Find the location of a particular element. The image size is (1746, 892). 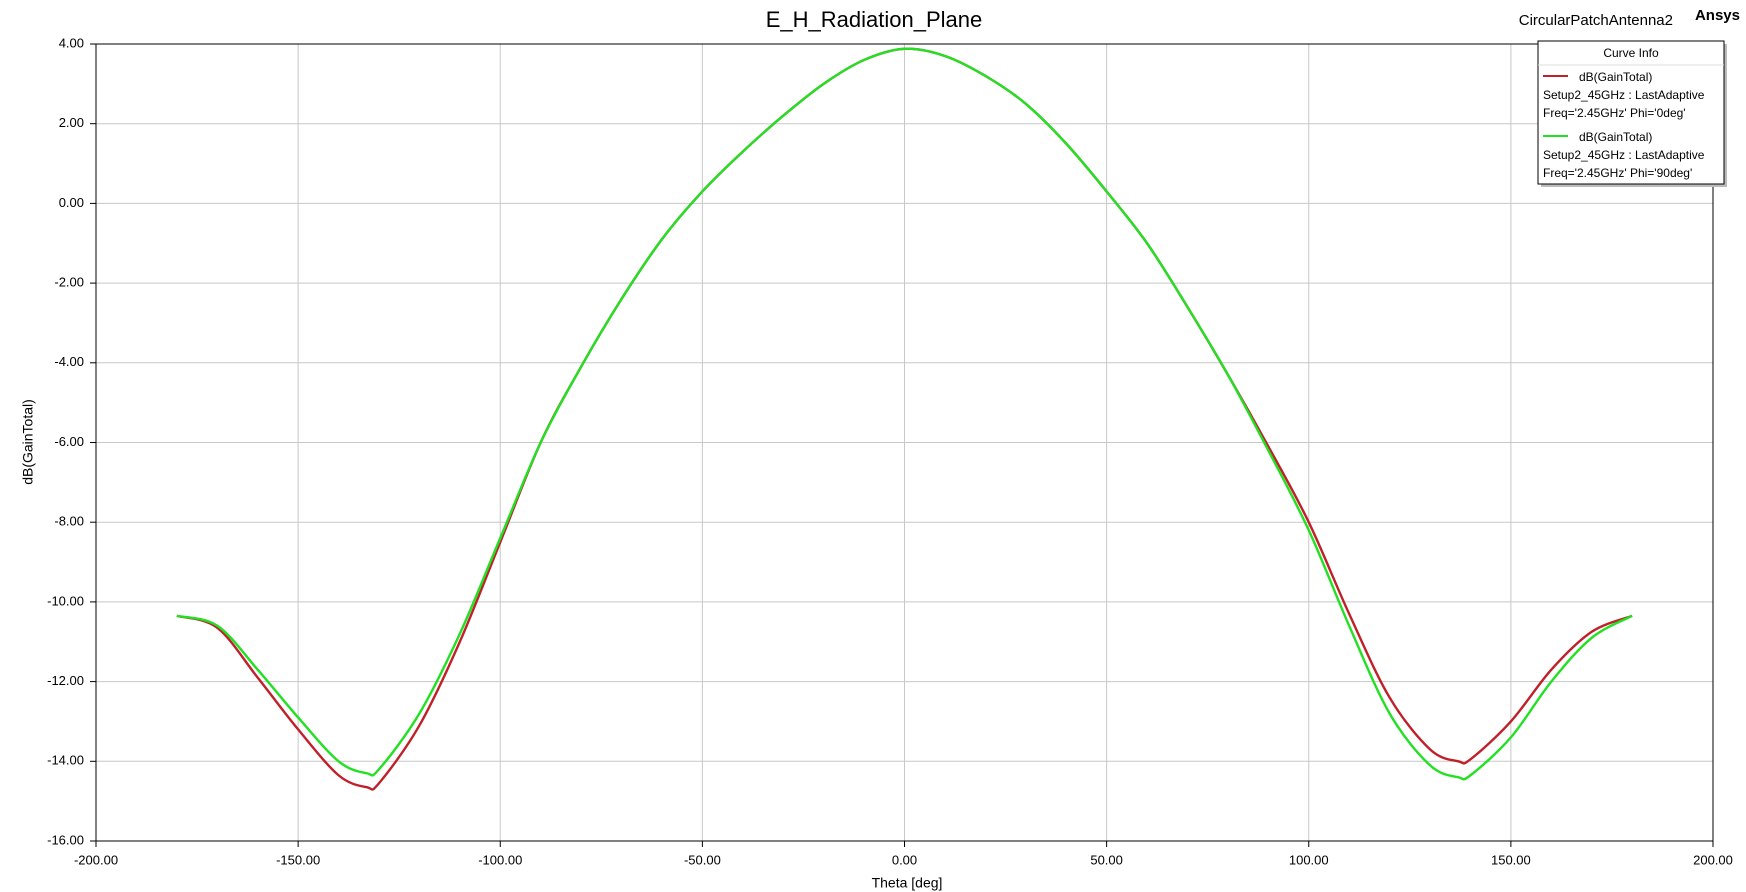

project-name: CircularPatchAntenna2 is located at coordinates (1596, 20).